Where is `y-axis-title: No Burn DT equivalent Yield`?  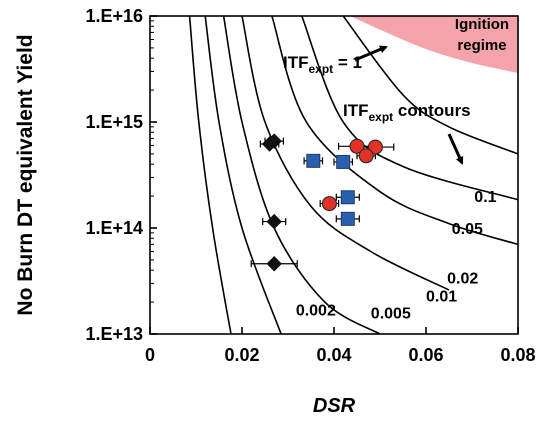
y-axis-title: No Burn DT equivalent Yield is located at coordinates (25, 174).